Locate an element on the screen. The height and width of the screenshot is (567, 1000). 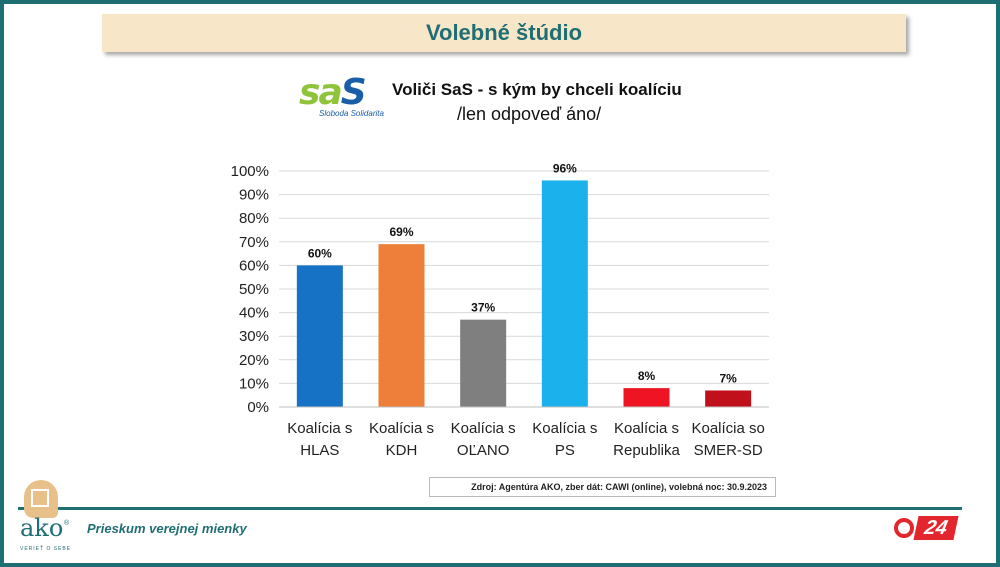
footer-text: Prieskum verejnej mienky is located at coordinates (167, 528).